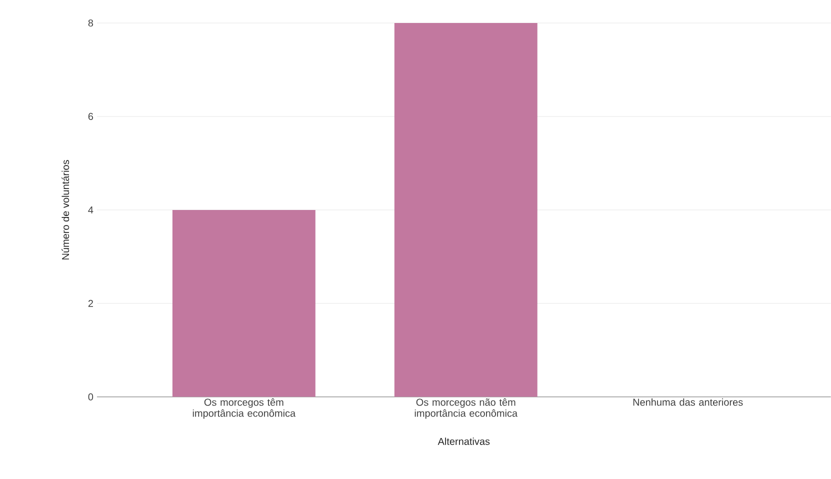 This screenshot has width=831, height=479. I want to click on y-tick-label: 2, so click(90, 303).